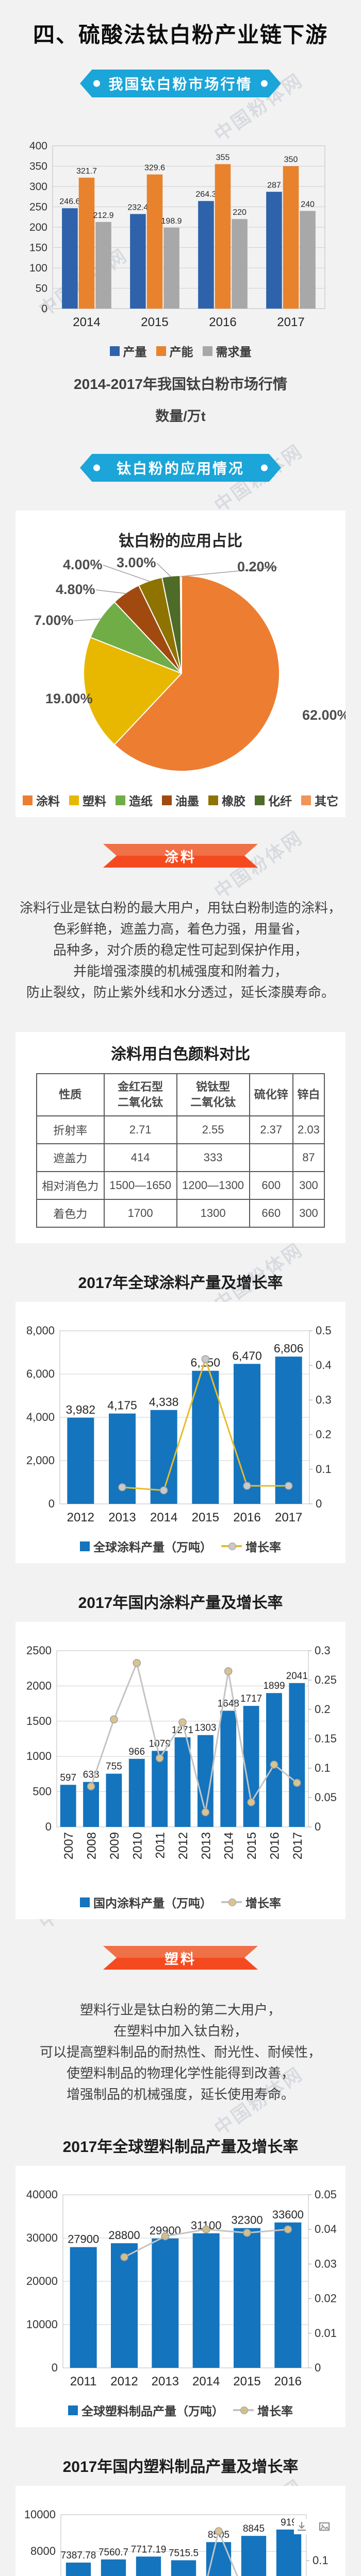 The width and height of the screenshot is (361, 2576). I want to click on svg-text: 0.05, so click(326, 1797).